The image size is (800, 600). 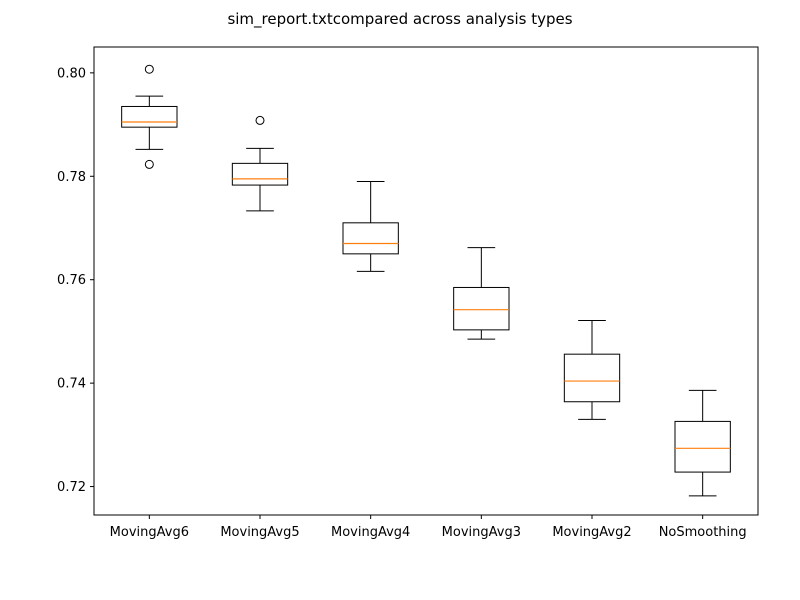 What do you see at coordinates (71, 487) in the screenshot?
I see `y-tick-label: 0.72` at bounding box center [71, 487].